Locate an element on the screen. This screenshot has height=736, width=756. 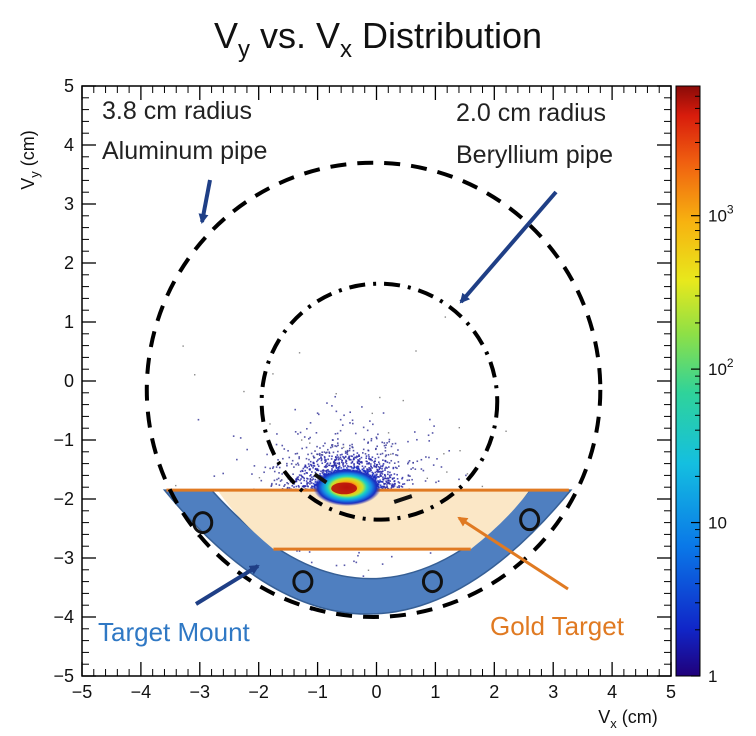
y-tick-label: −1 is located at coordinates (63, 440).